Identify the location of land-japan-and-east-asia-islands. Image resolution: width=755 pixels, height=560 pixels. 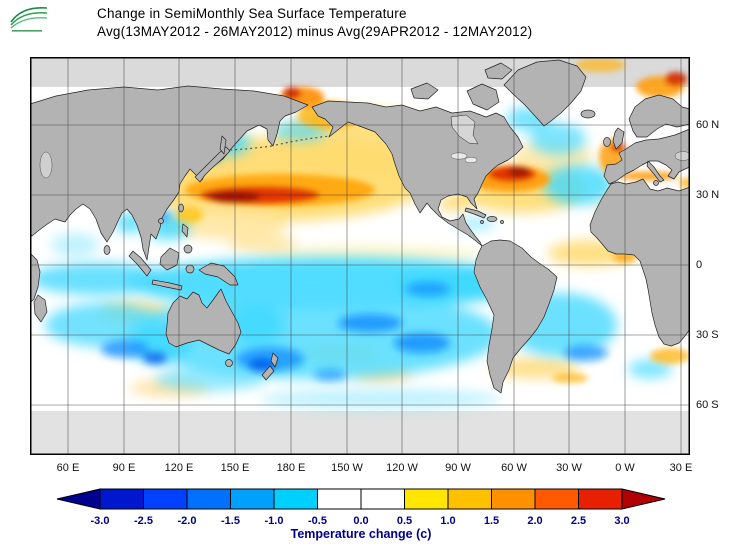
(194, 194).